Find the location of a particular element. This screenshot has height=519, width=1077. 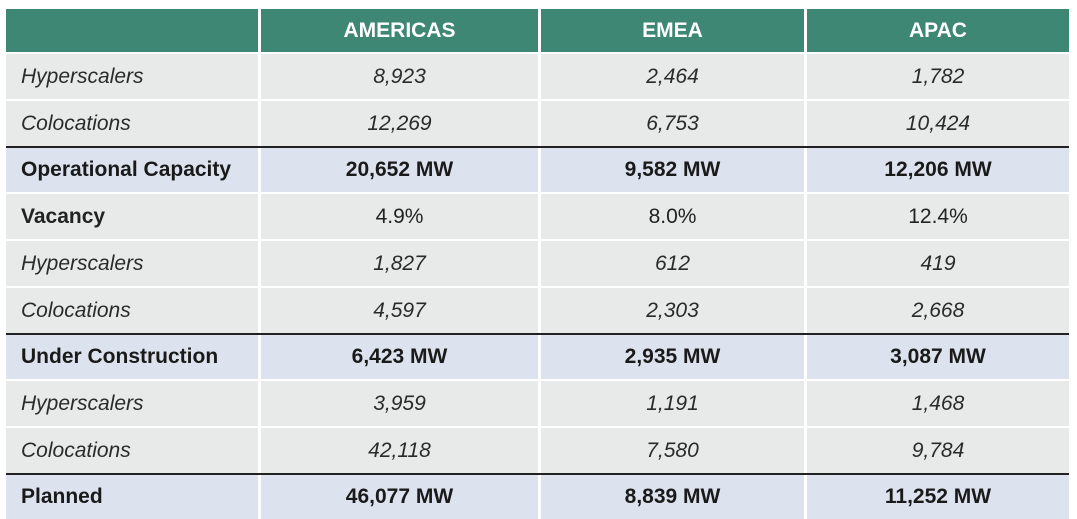

apac-value: 419 is located at coordinates (936, 263).